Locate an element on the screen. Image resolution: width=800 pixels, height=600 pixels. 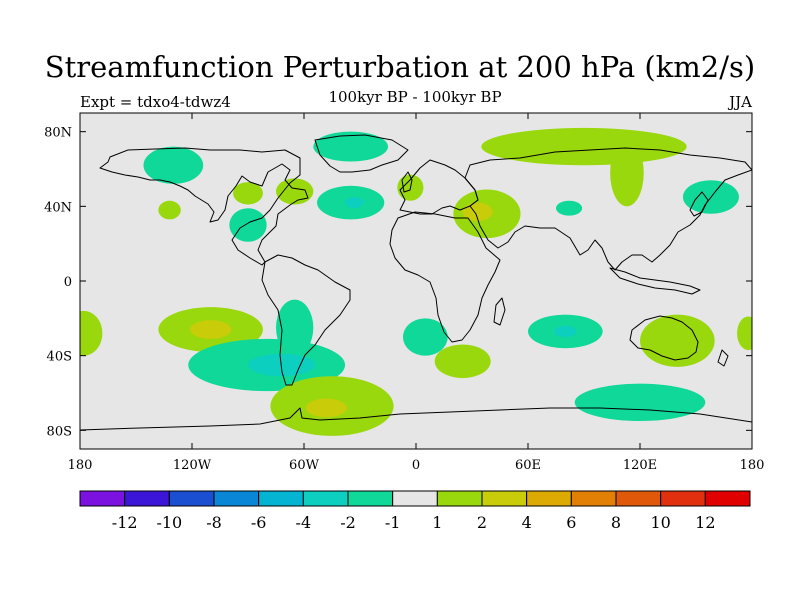
experiment-label: Expt = tdxo4-tdwz4 is located at coordinates (155, 102).